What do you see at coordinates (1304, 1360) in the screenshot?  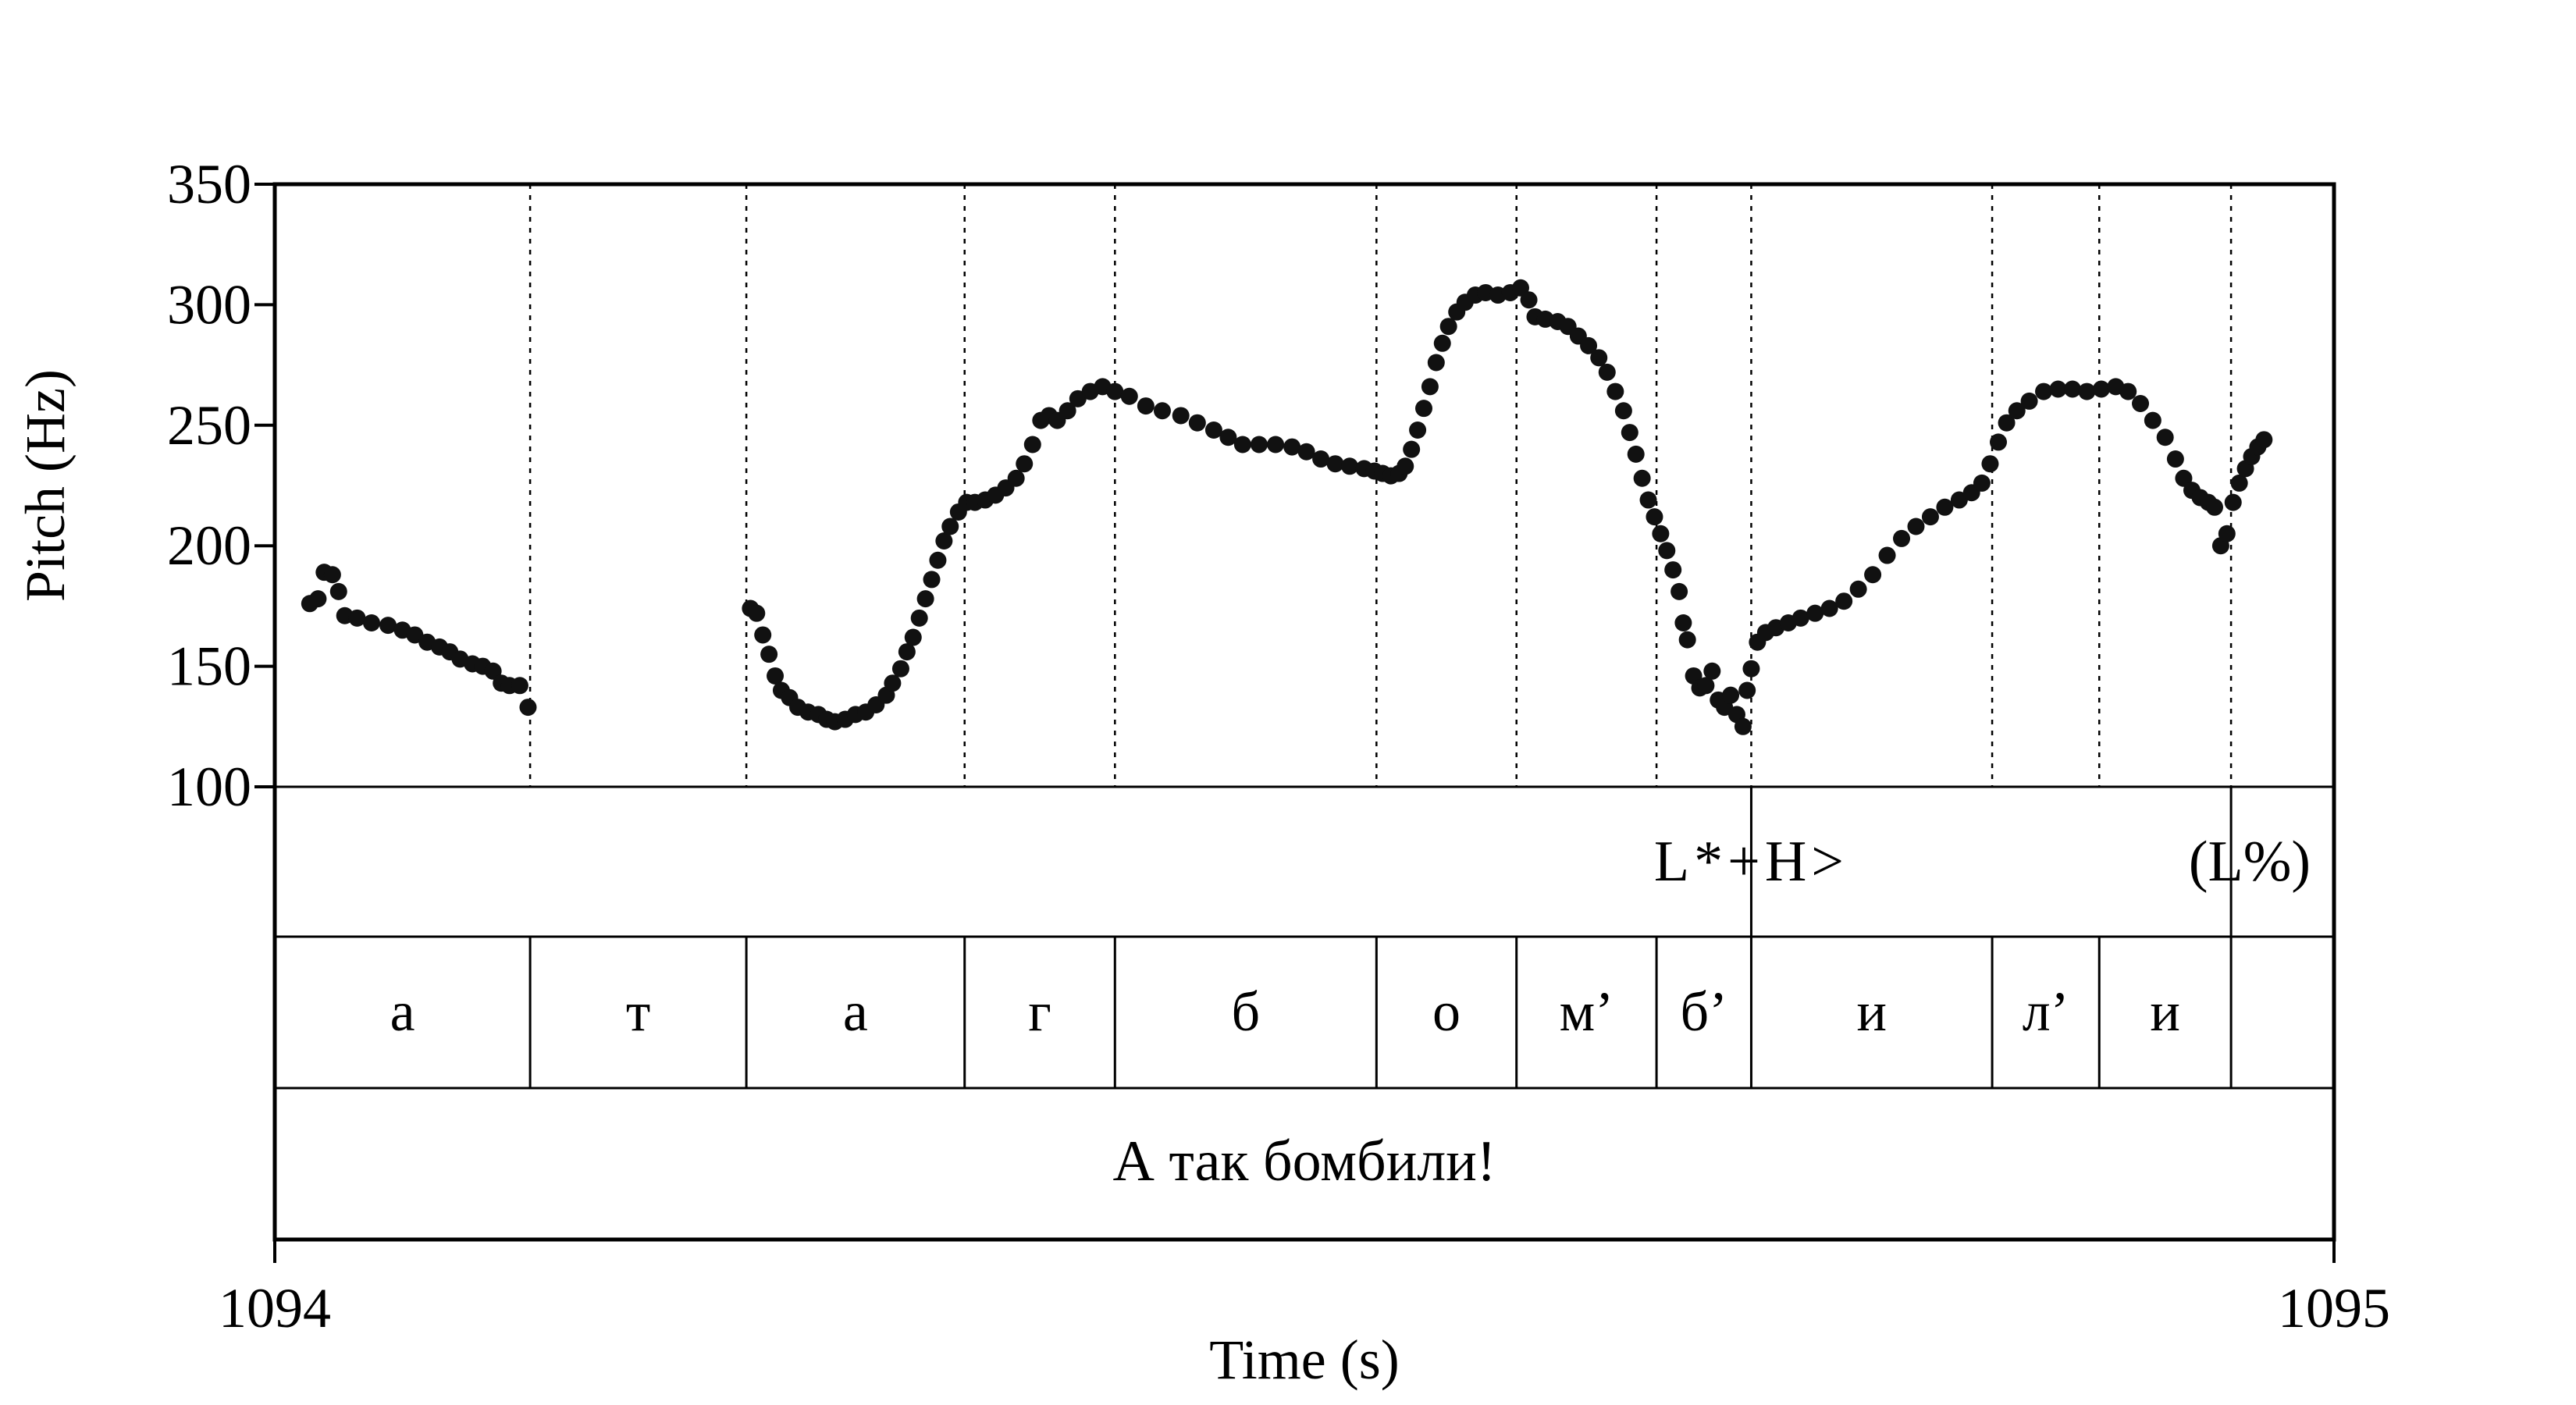 I see `x-axis-title: Time (s)` at bounding box center [1304, 1360].